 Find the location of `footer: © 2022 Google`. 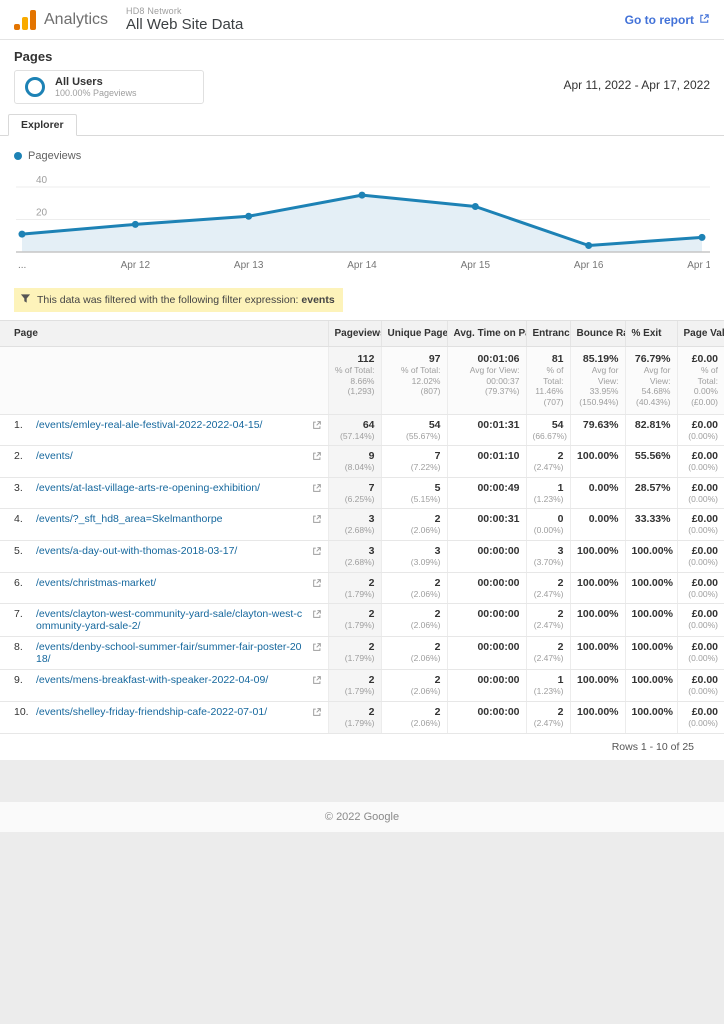

footer: © 2022 Google is located at coordinates (362, 816).